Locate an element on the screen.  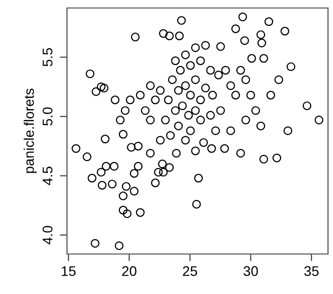
y-tick-label: 4.5 is located at coordinates (47, 176).